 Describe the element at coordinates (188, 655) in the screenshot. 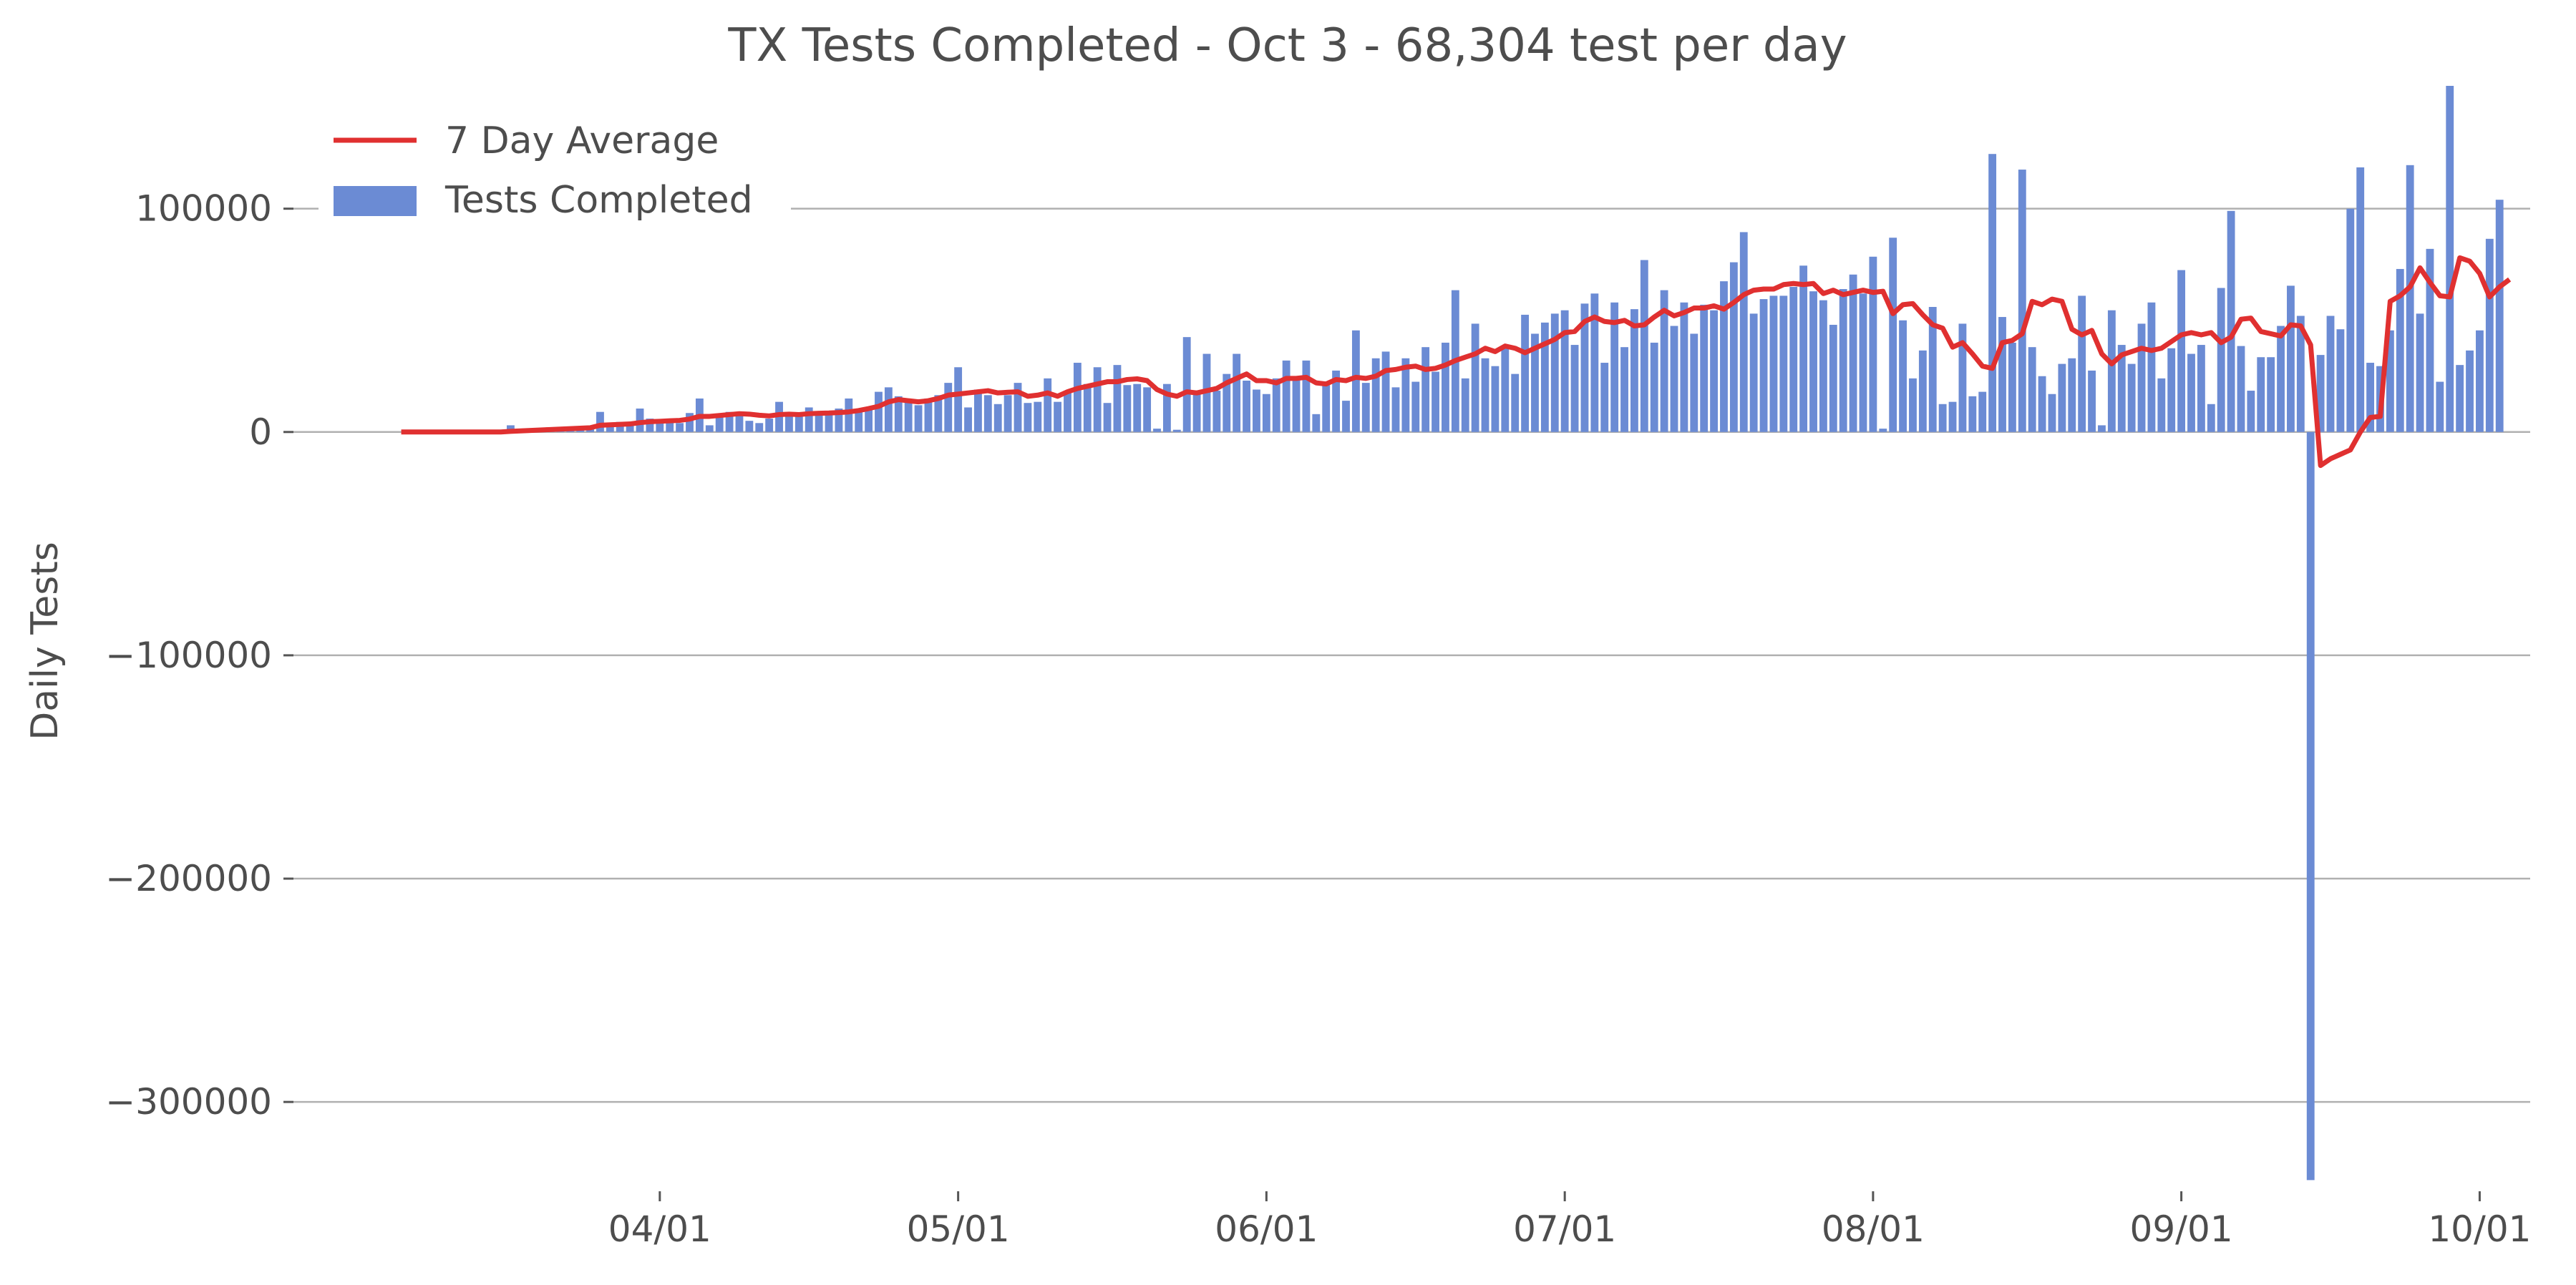

I see `y-tick-label: −100000` at that location.